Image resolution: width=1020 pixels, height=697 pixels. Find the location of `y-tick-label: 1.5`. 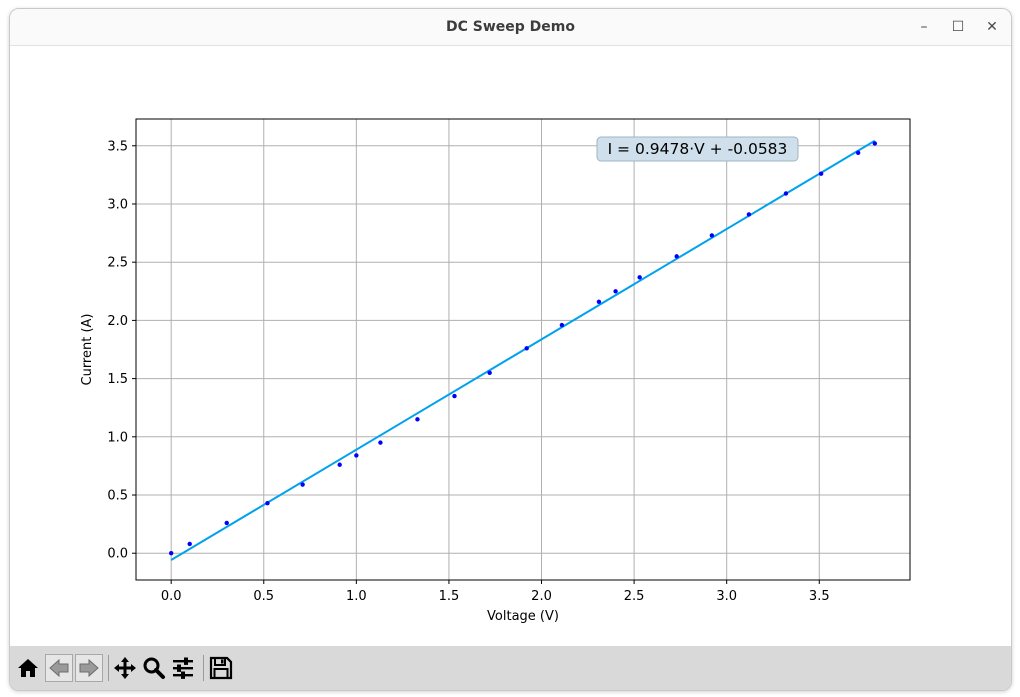

y-tick-label: 1.5 is located at coordinates (117, 379).